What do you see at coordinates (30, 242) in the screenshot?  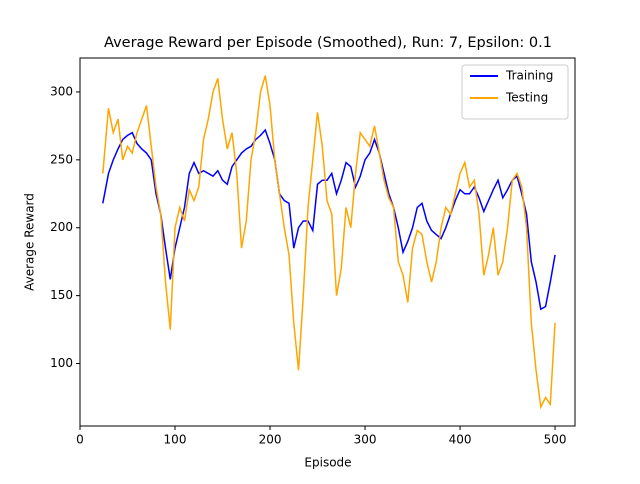 I see `y-axis-label: Average Reward` at bounding box center [30, 242].